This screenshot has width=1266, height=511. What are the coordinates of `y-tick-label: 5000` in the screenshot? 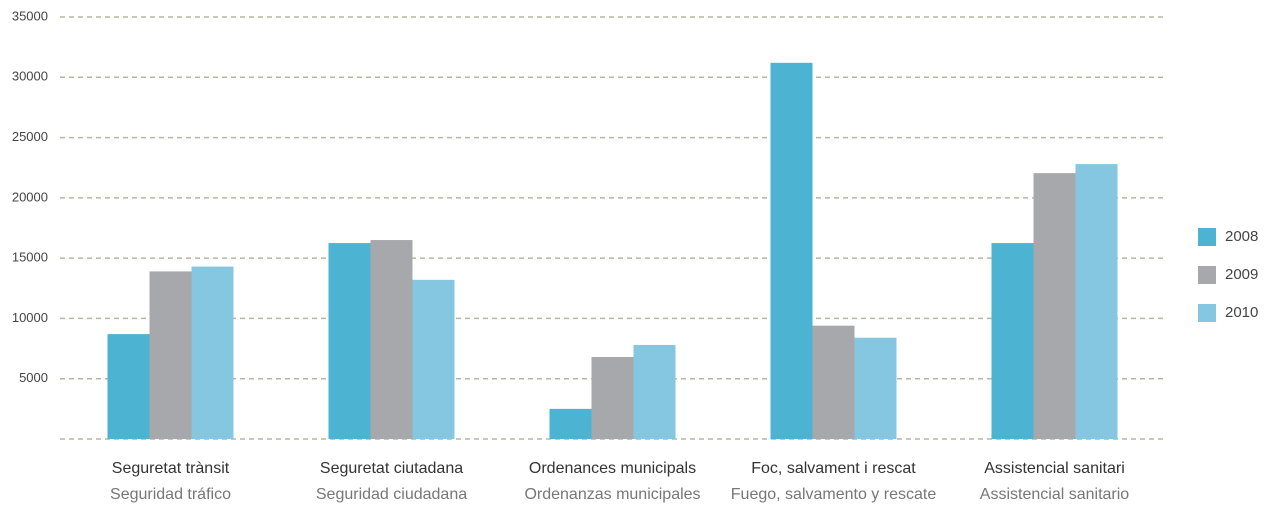 It's located at (33, 377).